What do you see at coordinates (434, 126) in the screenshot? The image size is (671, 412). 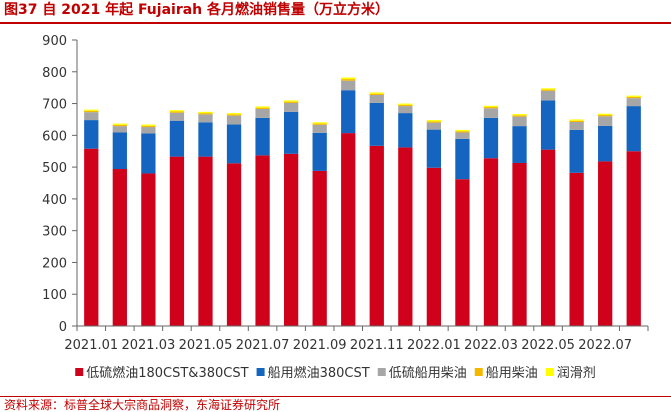 I see `bar-segment-s2-2022.01` at bounding box center [434, 126].